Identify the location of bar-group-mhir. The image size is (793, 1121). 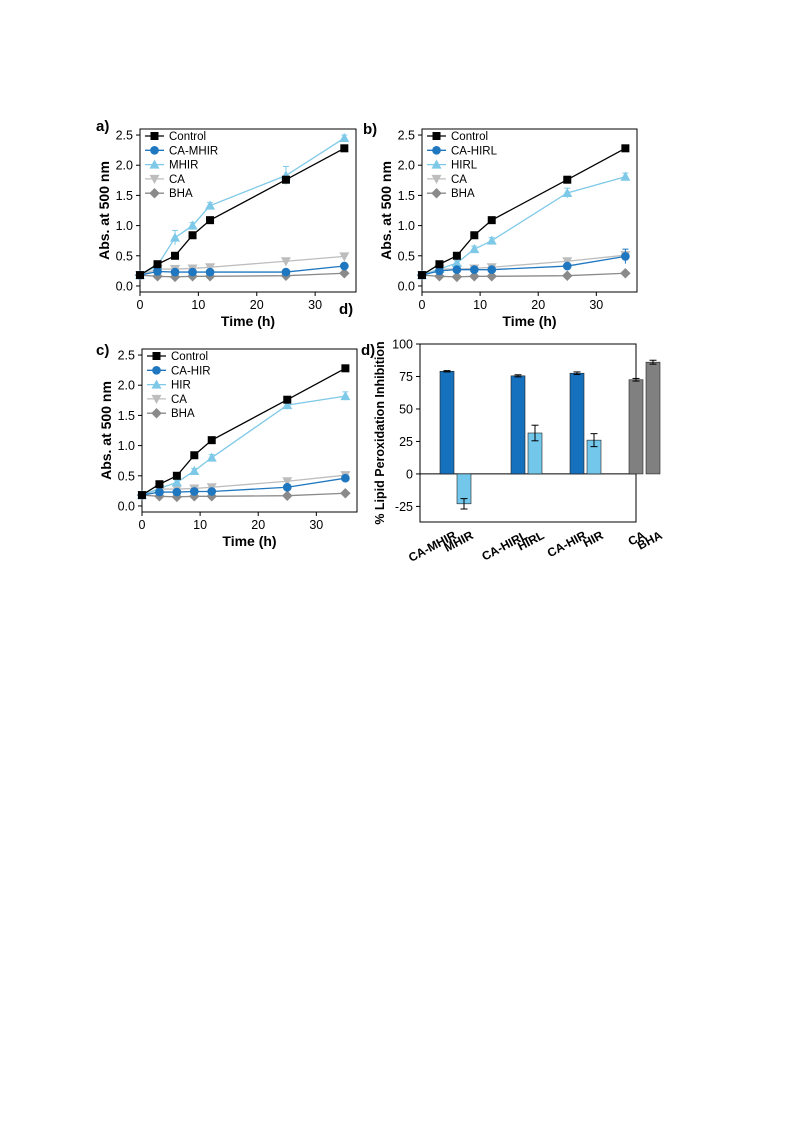
(464, 491).